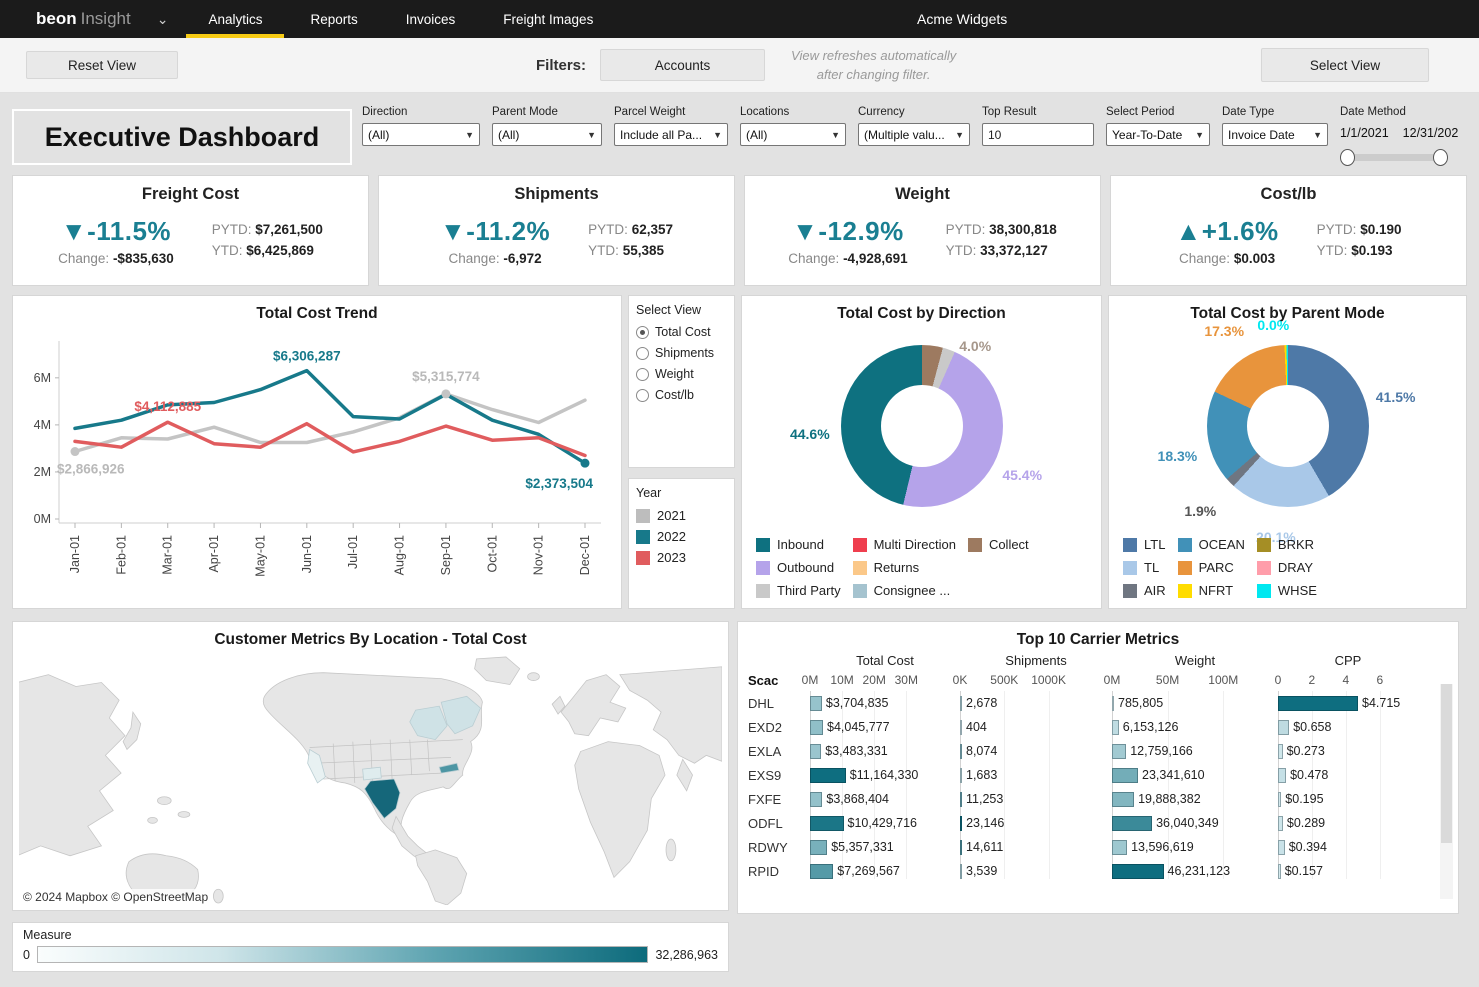 This screenshot has width=1479, height=987. I want to click on radio-option-weight: Weight, so click(681, 374).